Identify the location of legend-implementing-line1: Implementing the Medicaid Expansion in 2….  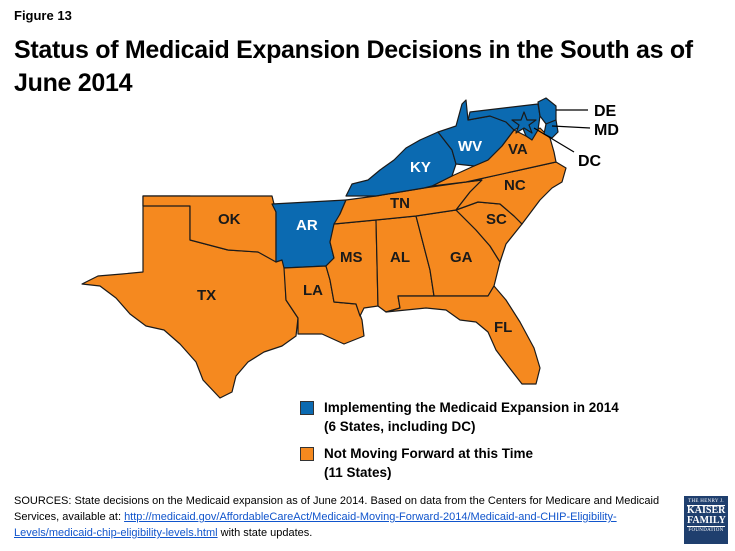
(471, 407).